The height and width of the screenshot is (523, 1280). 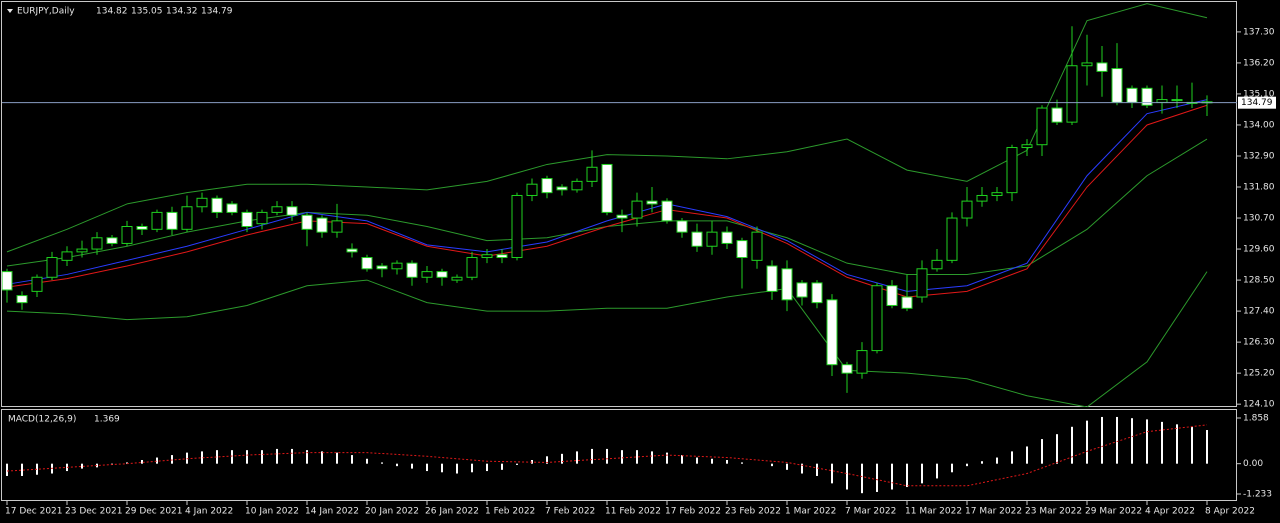 What do you see at coordinates (1259, 125) in the screenshot?
I see `y-tick-label: 134.00` at bounding box center [1259, 125].